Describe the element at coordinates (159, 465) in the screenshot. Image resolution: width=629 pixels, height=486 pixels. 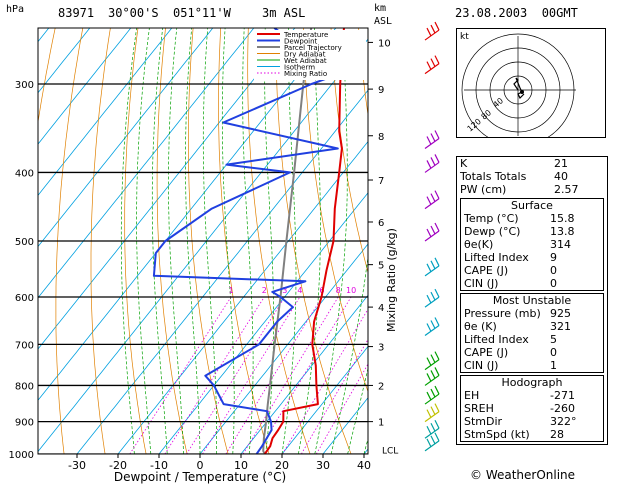
I see `temp-tick-label: -10` at that location.